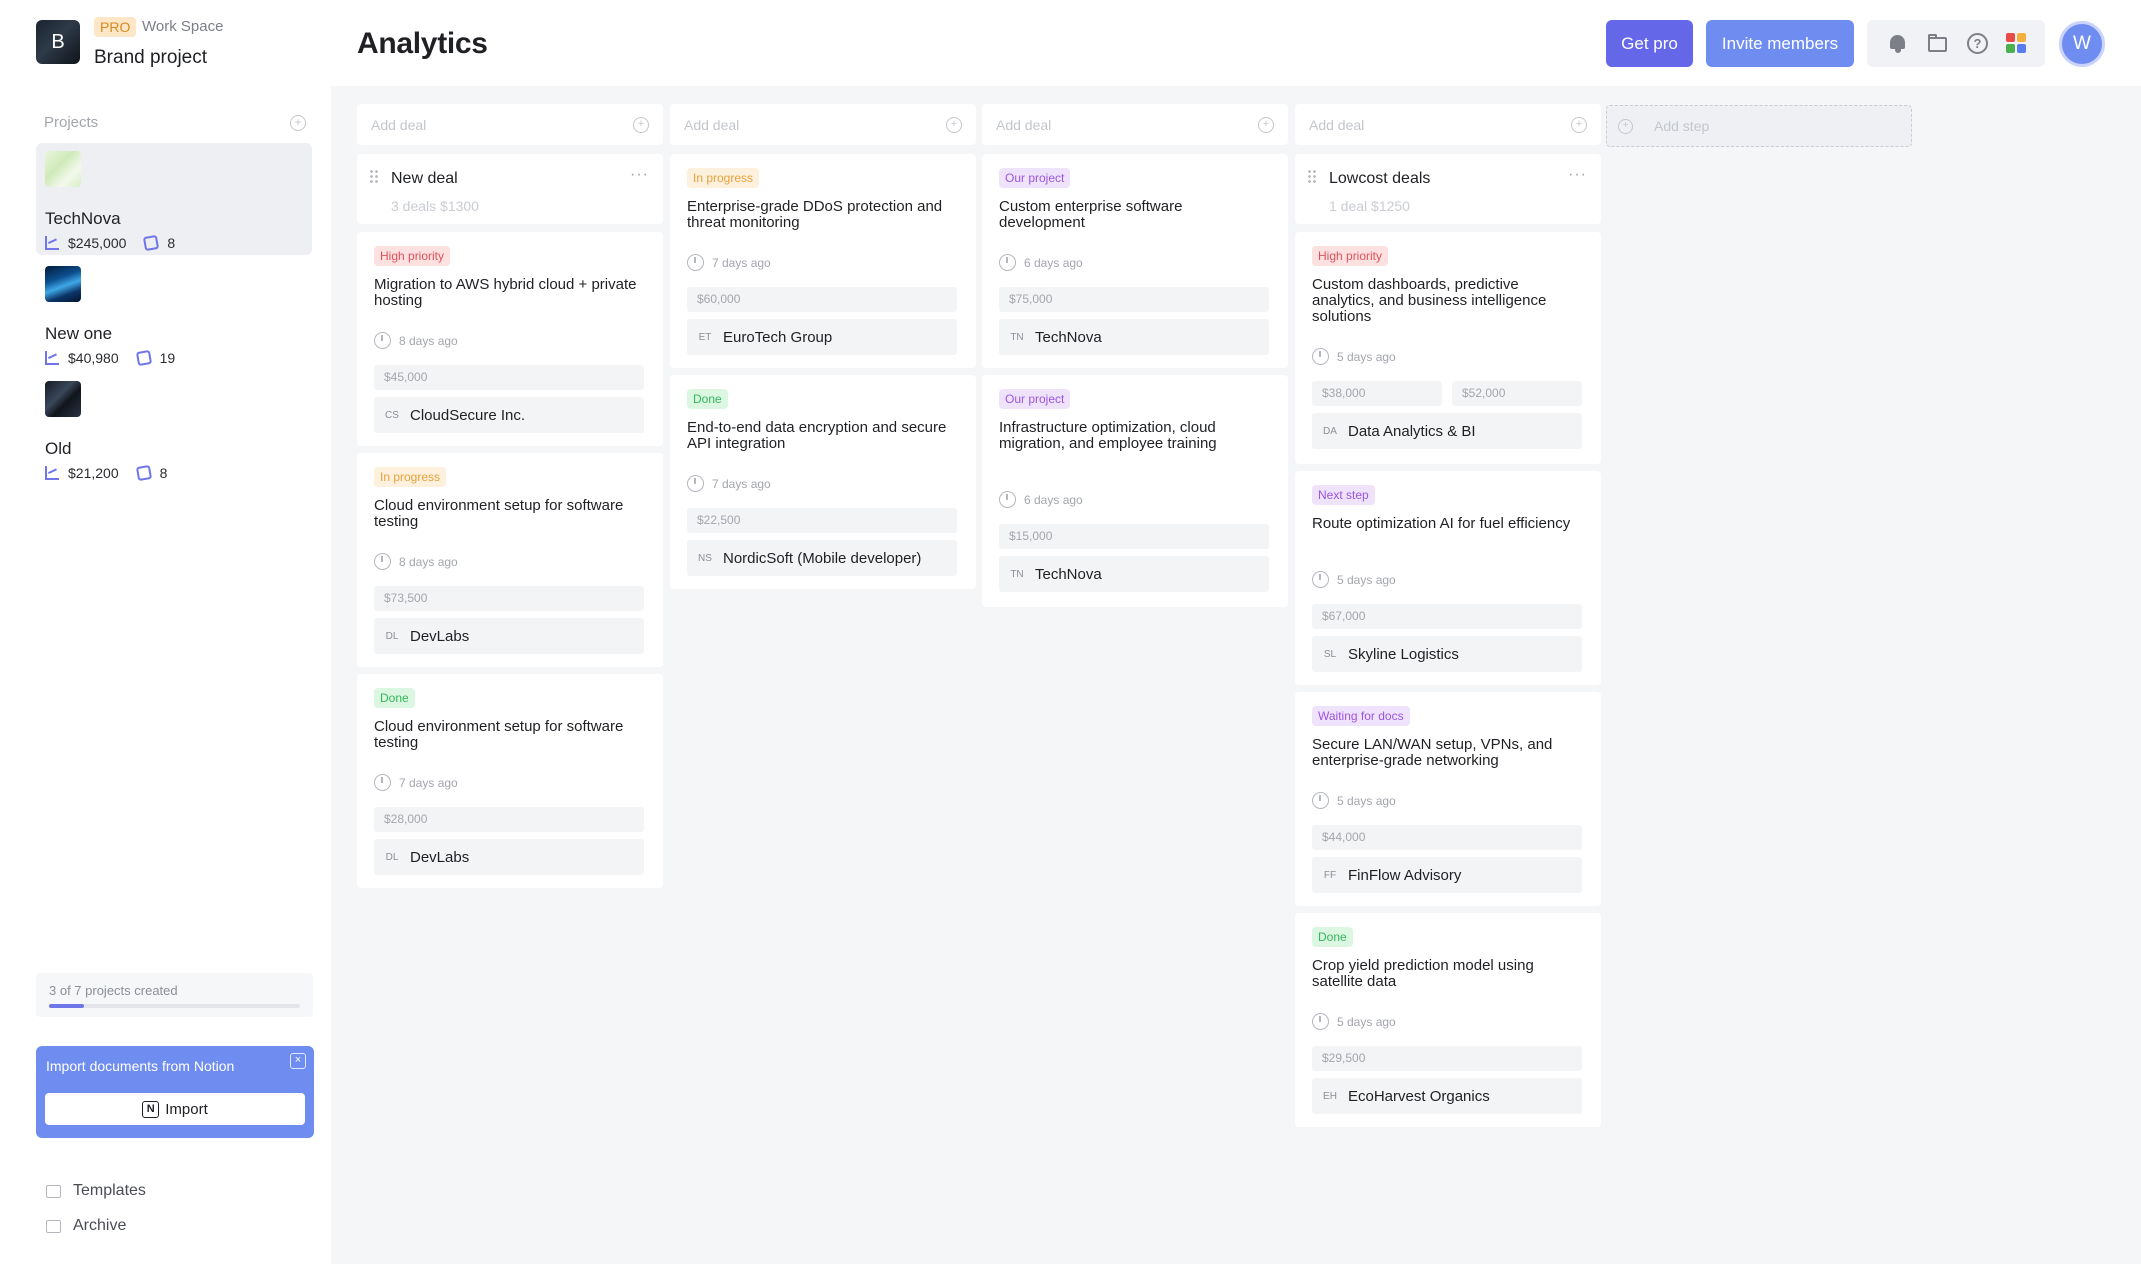 The width and height of the screenshot is (2141, 1264). I want to click on deal-amount: $44,000, so click(1447, 837).